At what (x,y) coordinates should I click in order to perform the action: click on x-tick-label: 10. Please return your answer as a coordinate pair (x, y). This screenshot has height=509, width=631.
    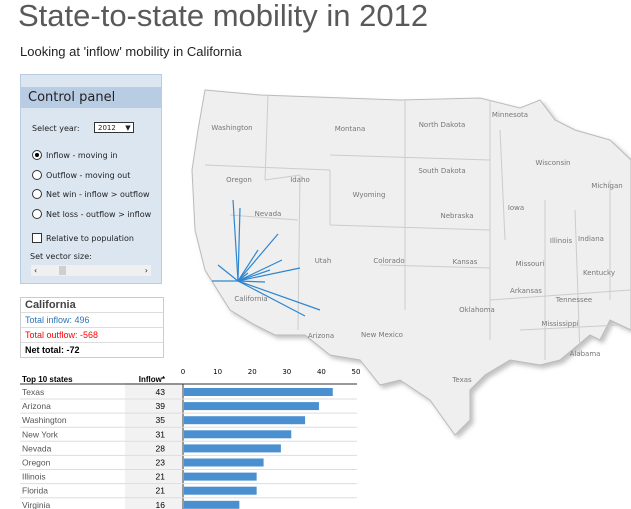
    Looking at the image, I should click on (217, 372).